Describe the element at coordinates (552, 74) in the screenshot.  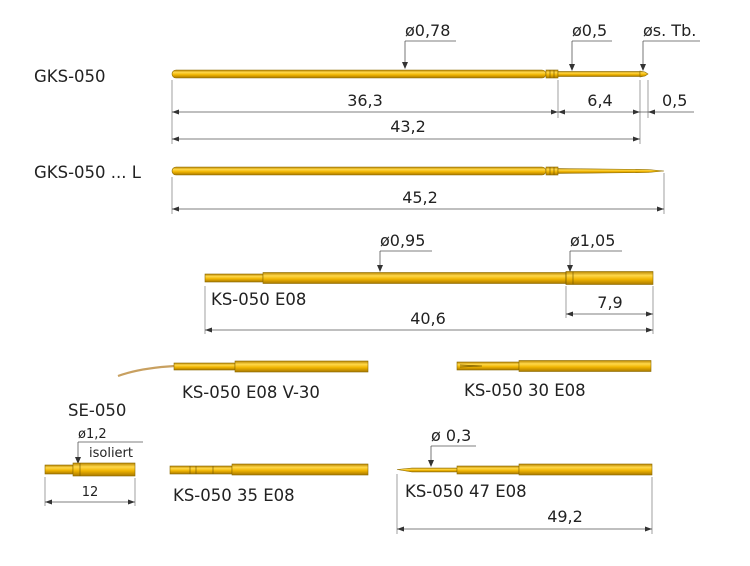
I see `gks050-collar` at that location.